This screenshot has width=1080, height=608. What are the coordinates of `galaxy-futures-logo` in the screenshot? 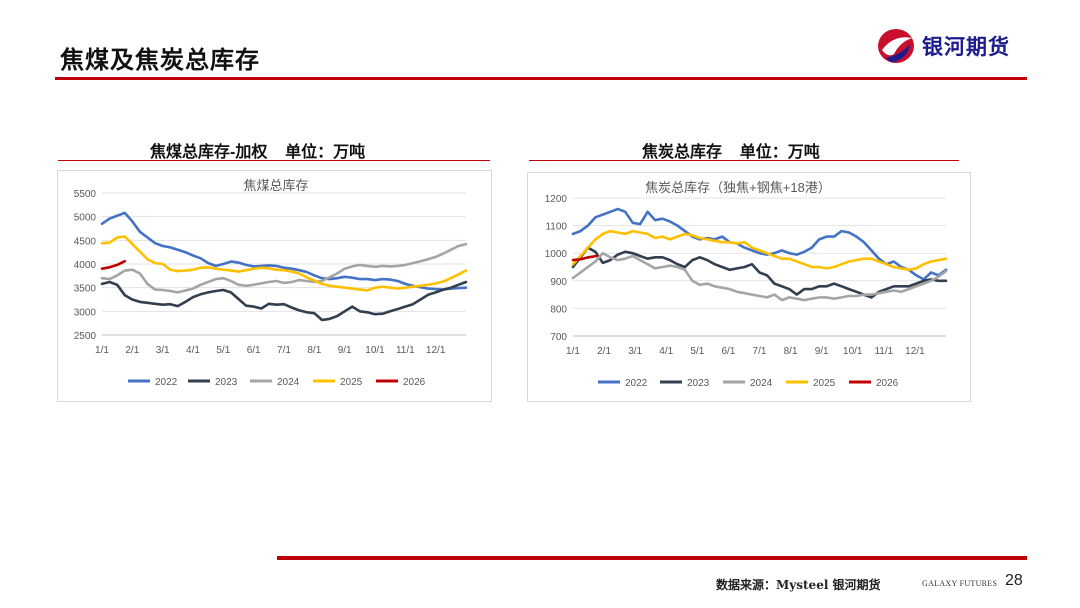 It's located at (896, 46).